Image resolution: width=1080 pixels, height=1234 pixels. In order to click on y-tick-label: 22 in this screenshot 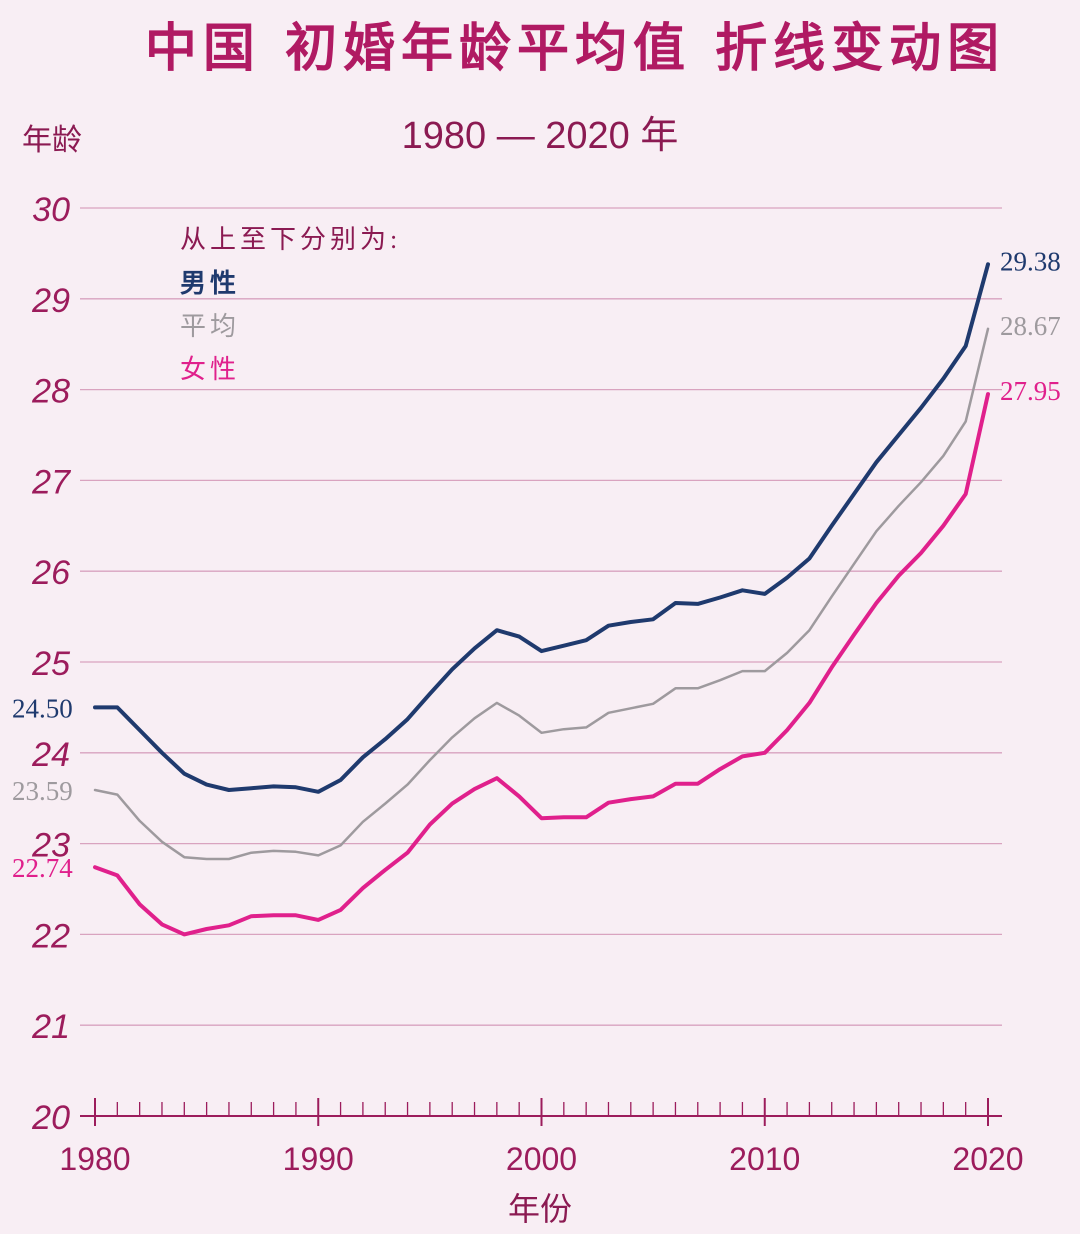, I will do `click(50, 936)`.